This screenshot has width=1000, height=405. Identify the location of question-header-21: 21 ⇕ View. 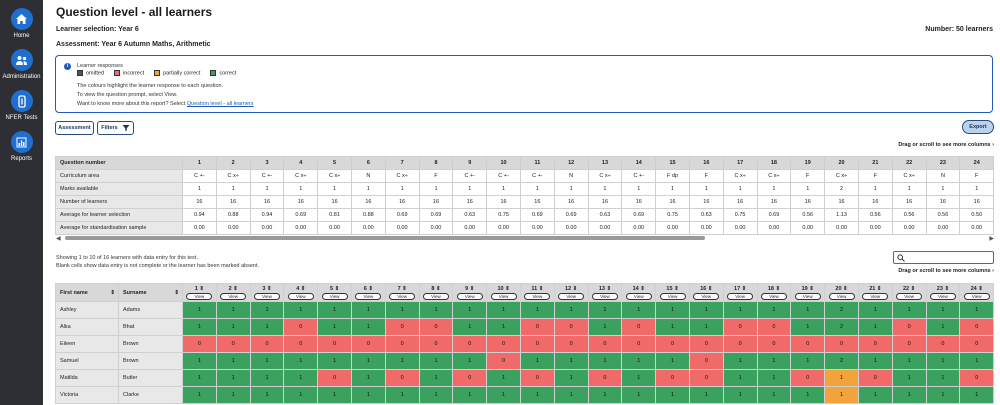
(875, 292).